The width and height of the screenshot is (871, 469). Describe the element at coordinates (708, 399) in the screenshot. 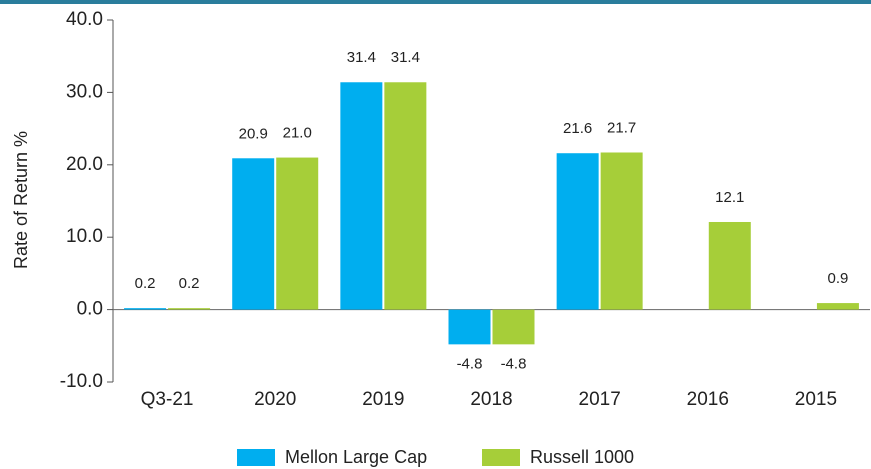

I see `x-tick-label: 2016` at that location.